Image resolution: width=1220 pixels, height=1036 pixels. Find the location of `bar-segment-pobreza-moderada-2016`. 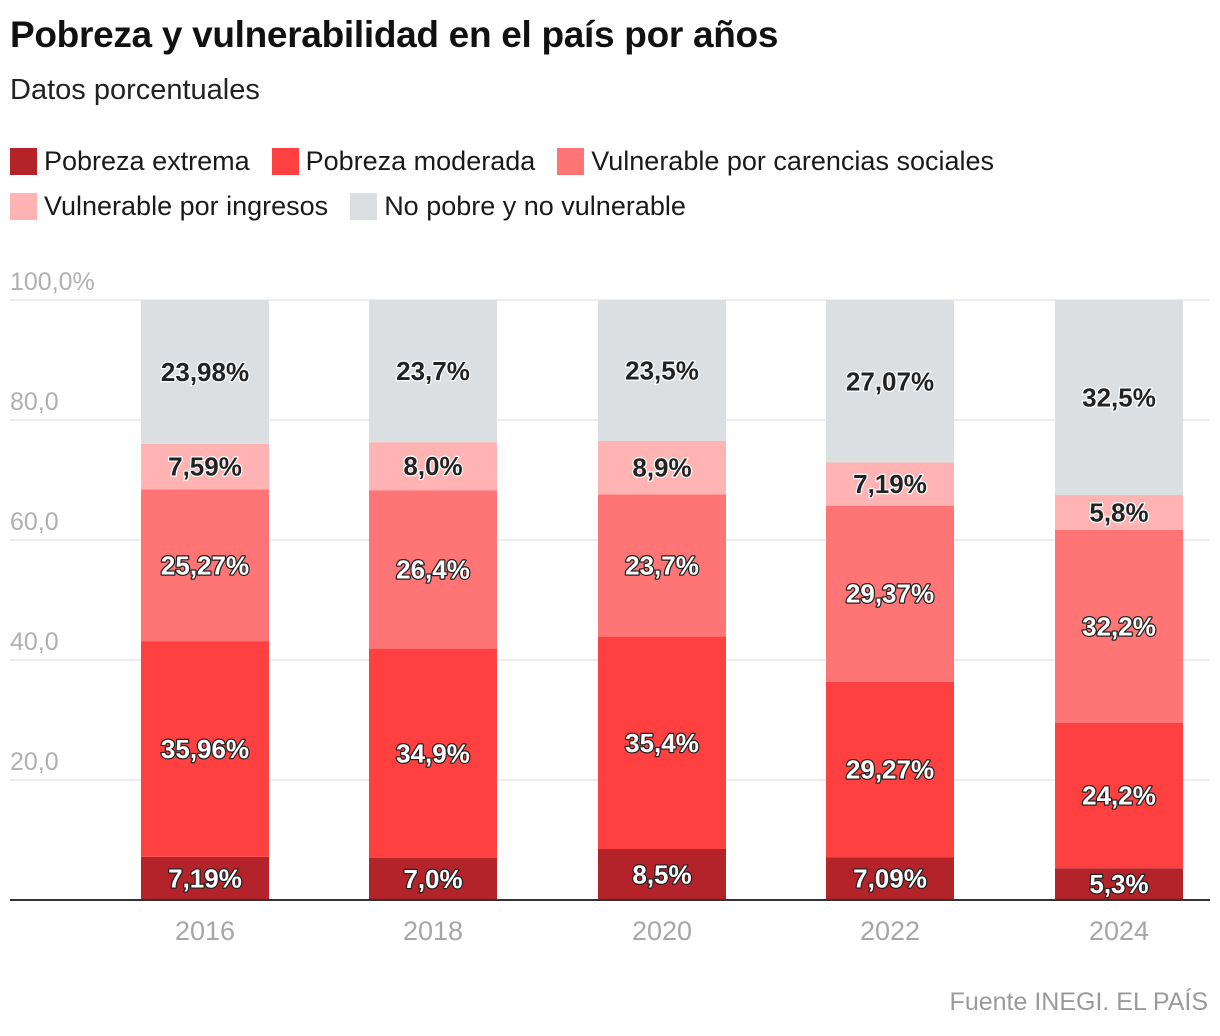

bar-segment-pobreza-moderada-2016 is located at coordinates (205, 749).